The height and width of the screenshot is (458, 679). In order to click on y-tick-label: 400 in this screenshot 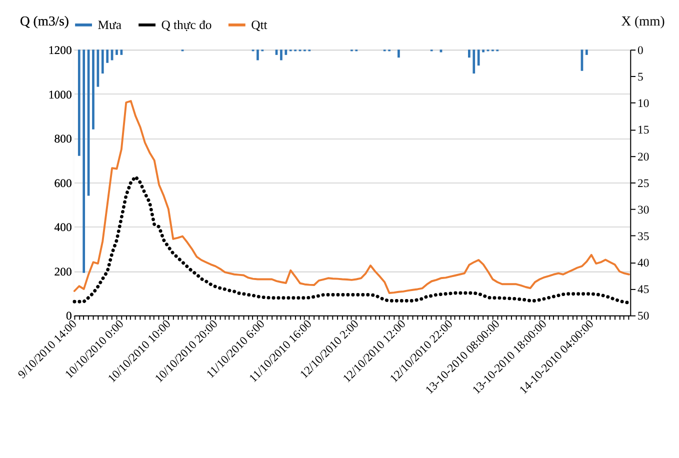, I will do `click(63, 227)`.